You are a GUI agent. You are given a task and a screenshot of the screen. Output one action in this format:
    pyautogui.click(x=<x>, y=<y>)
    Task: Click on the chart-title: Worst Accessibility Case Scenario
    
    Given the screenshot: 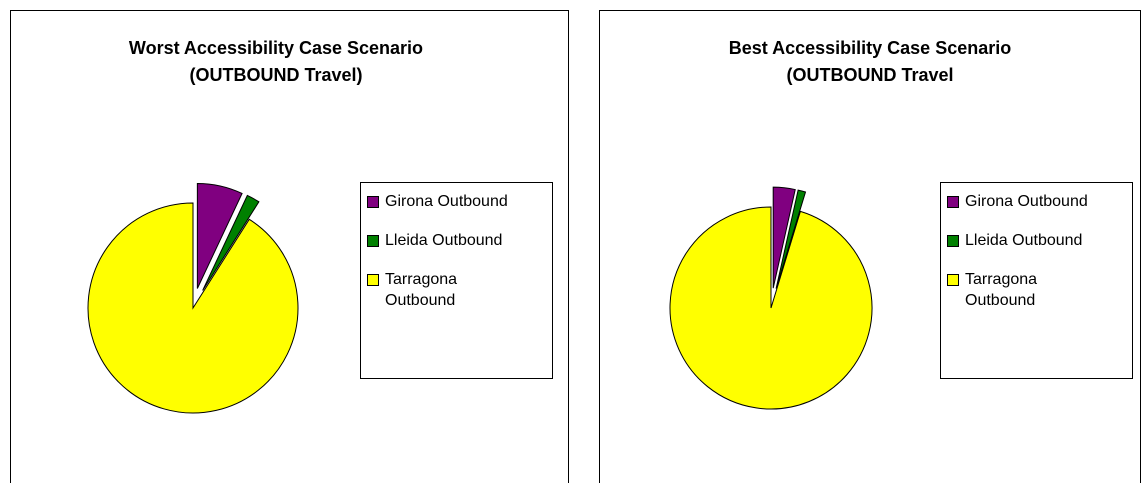 What is the action you would take?
    pyautogui.click(x=276, y=48)
    